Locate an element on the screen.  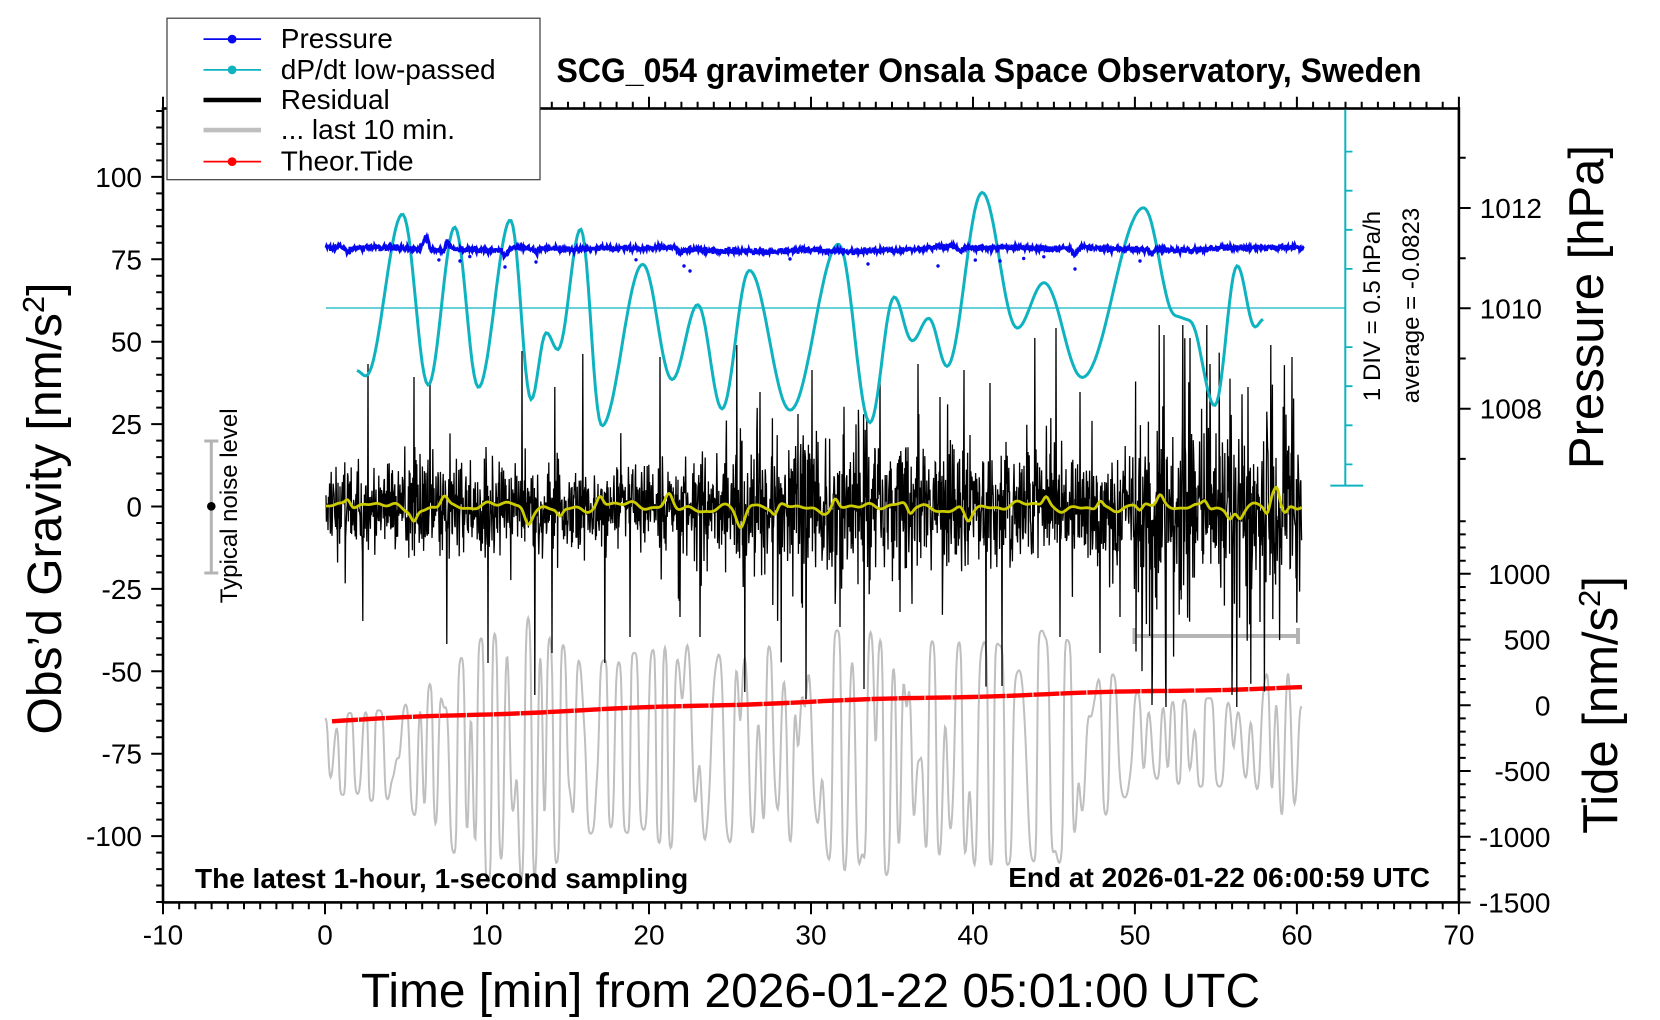
svg-text: average = -0.0823 is located at coordinates (1411, 305).